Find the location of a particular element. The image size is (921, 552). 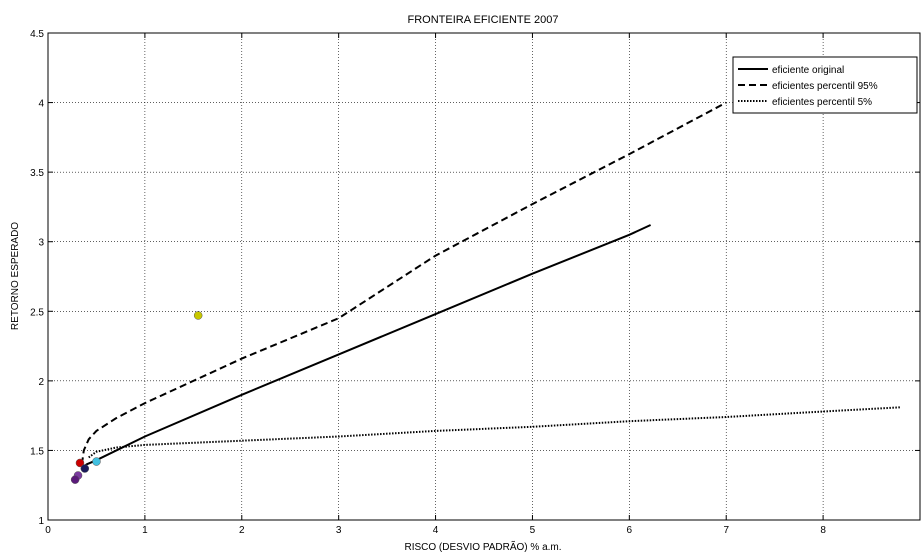

legend-label: eficientes percentil 95% is located at coordinates (825, 86).